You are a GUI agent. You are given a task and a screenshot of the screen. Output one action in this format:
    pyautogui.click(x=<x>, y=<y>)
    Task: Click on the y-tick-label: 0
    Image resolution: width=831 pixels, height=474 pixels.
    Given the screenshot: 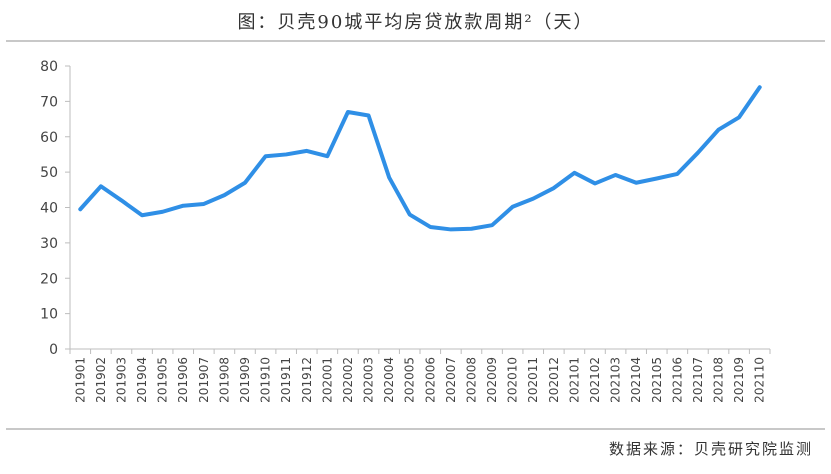 What is the action you would take?
    pyautogui.click(x=53, y=350)
    